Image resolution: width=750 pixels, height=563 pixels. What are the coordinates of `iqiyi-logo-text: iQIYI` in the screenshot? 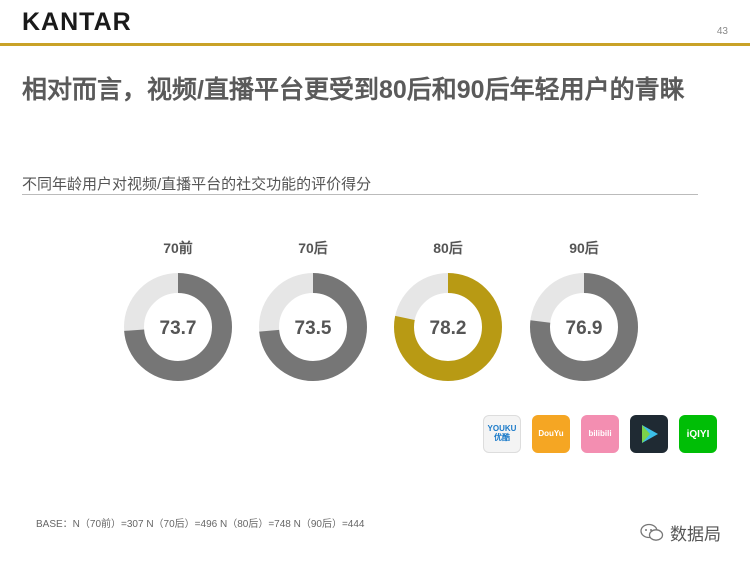 It's located at (698, 434).